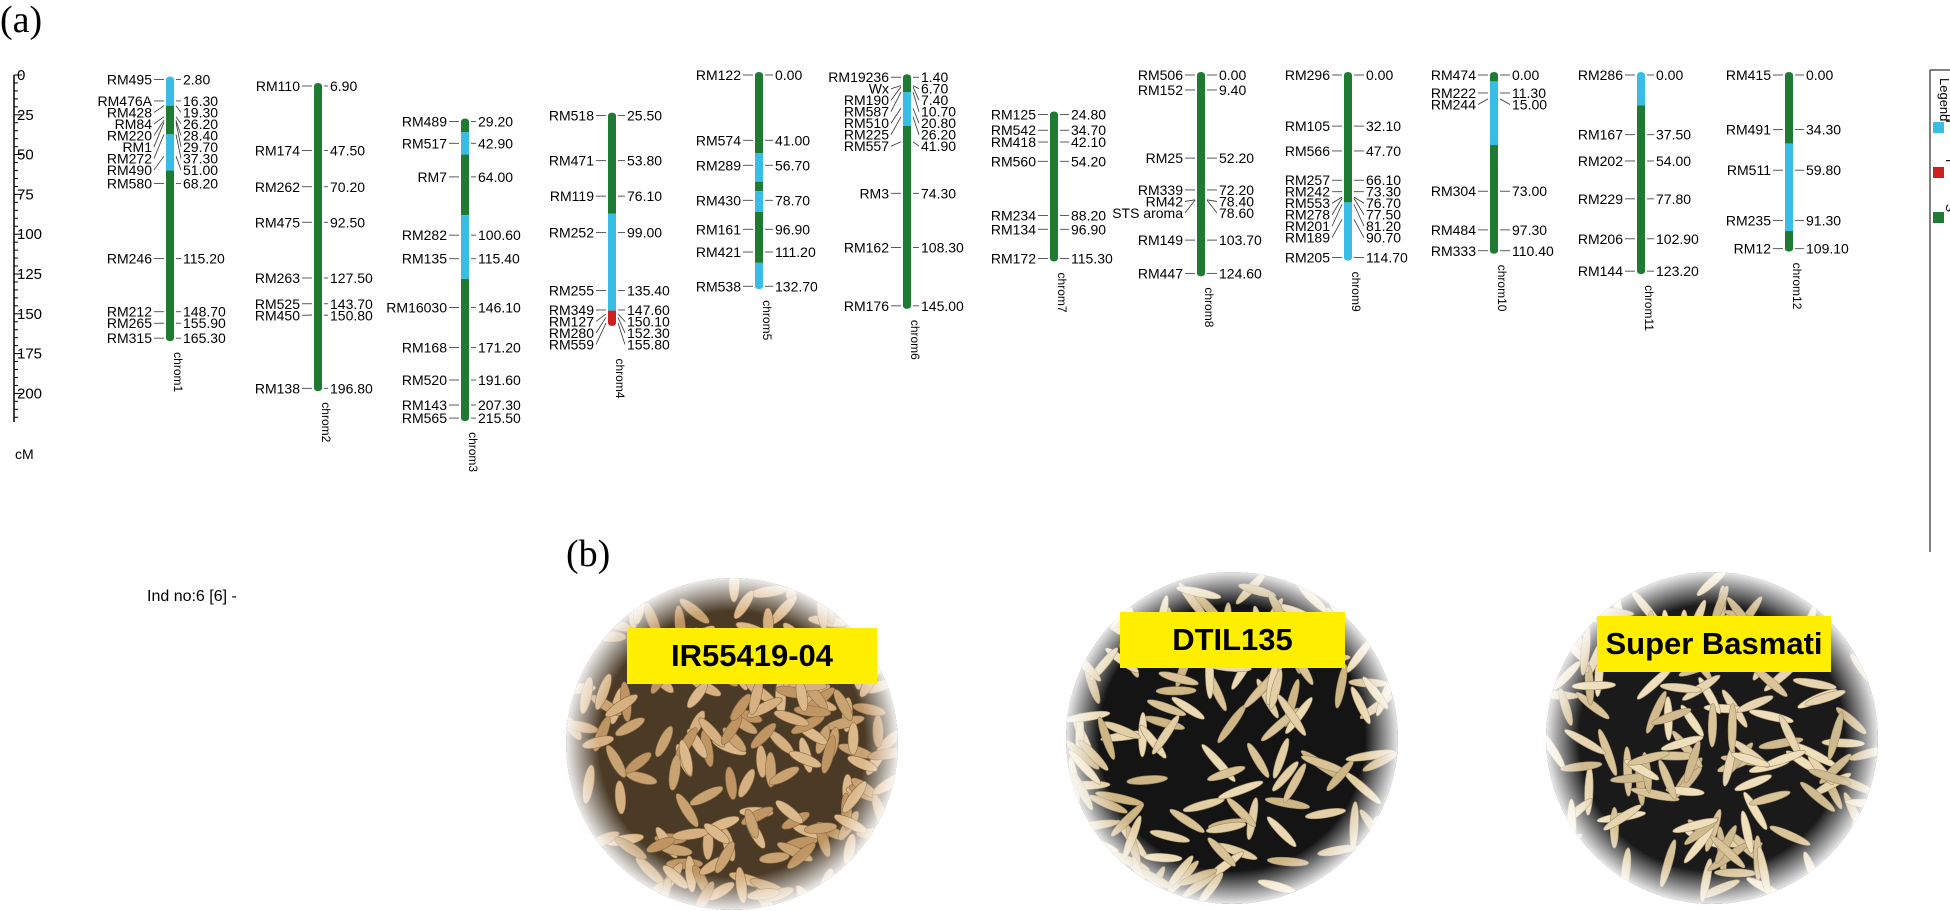 This screenshot has height=911, width=1950. Describe the element at coordinates (29, 274) in the screenshot. I see `axis-tick-label: 125` at that location.